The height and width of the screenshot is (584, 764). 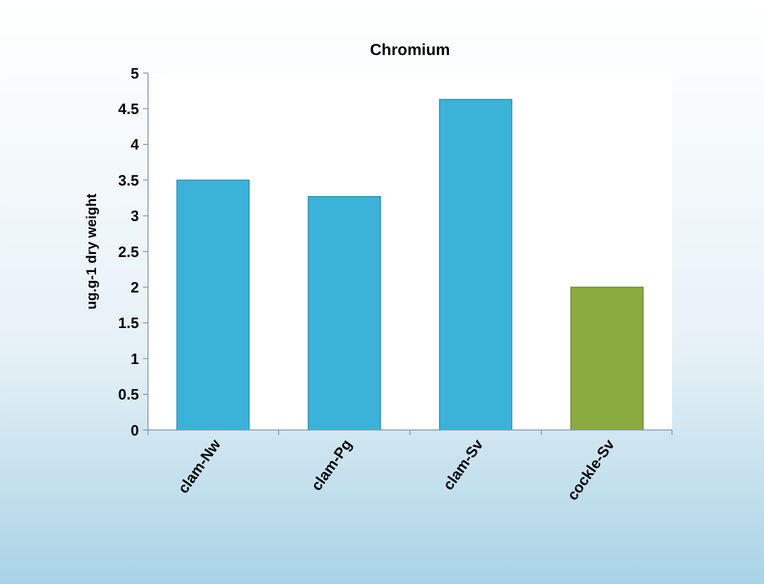 What do you see at coordinates (91, 251) in the screenshot?
I see `y-axis-title: ug.g-1 dry weight` at bounding box center [91, 251].